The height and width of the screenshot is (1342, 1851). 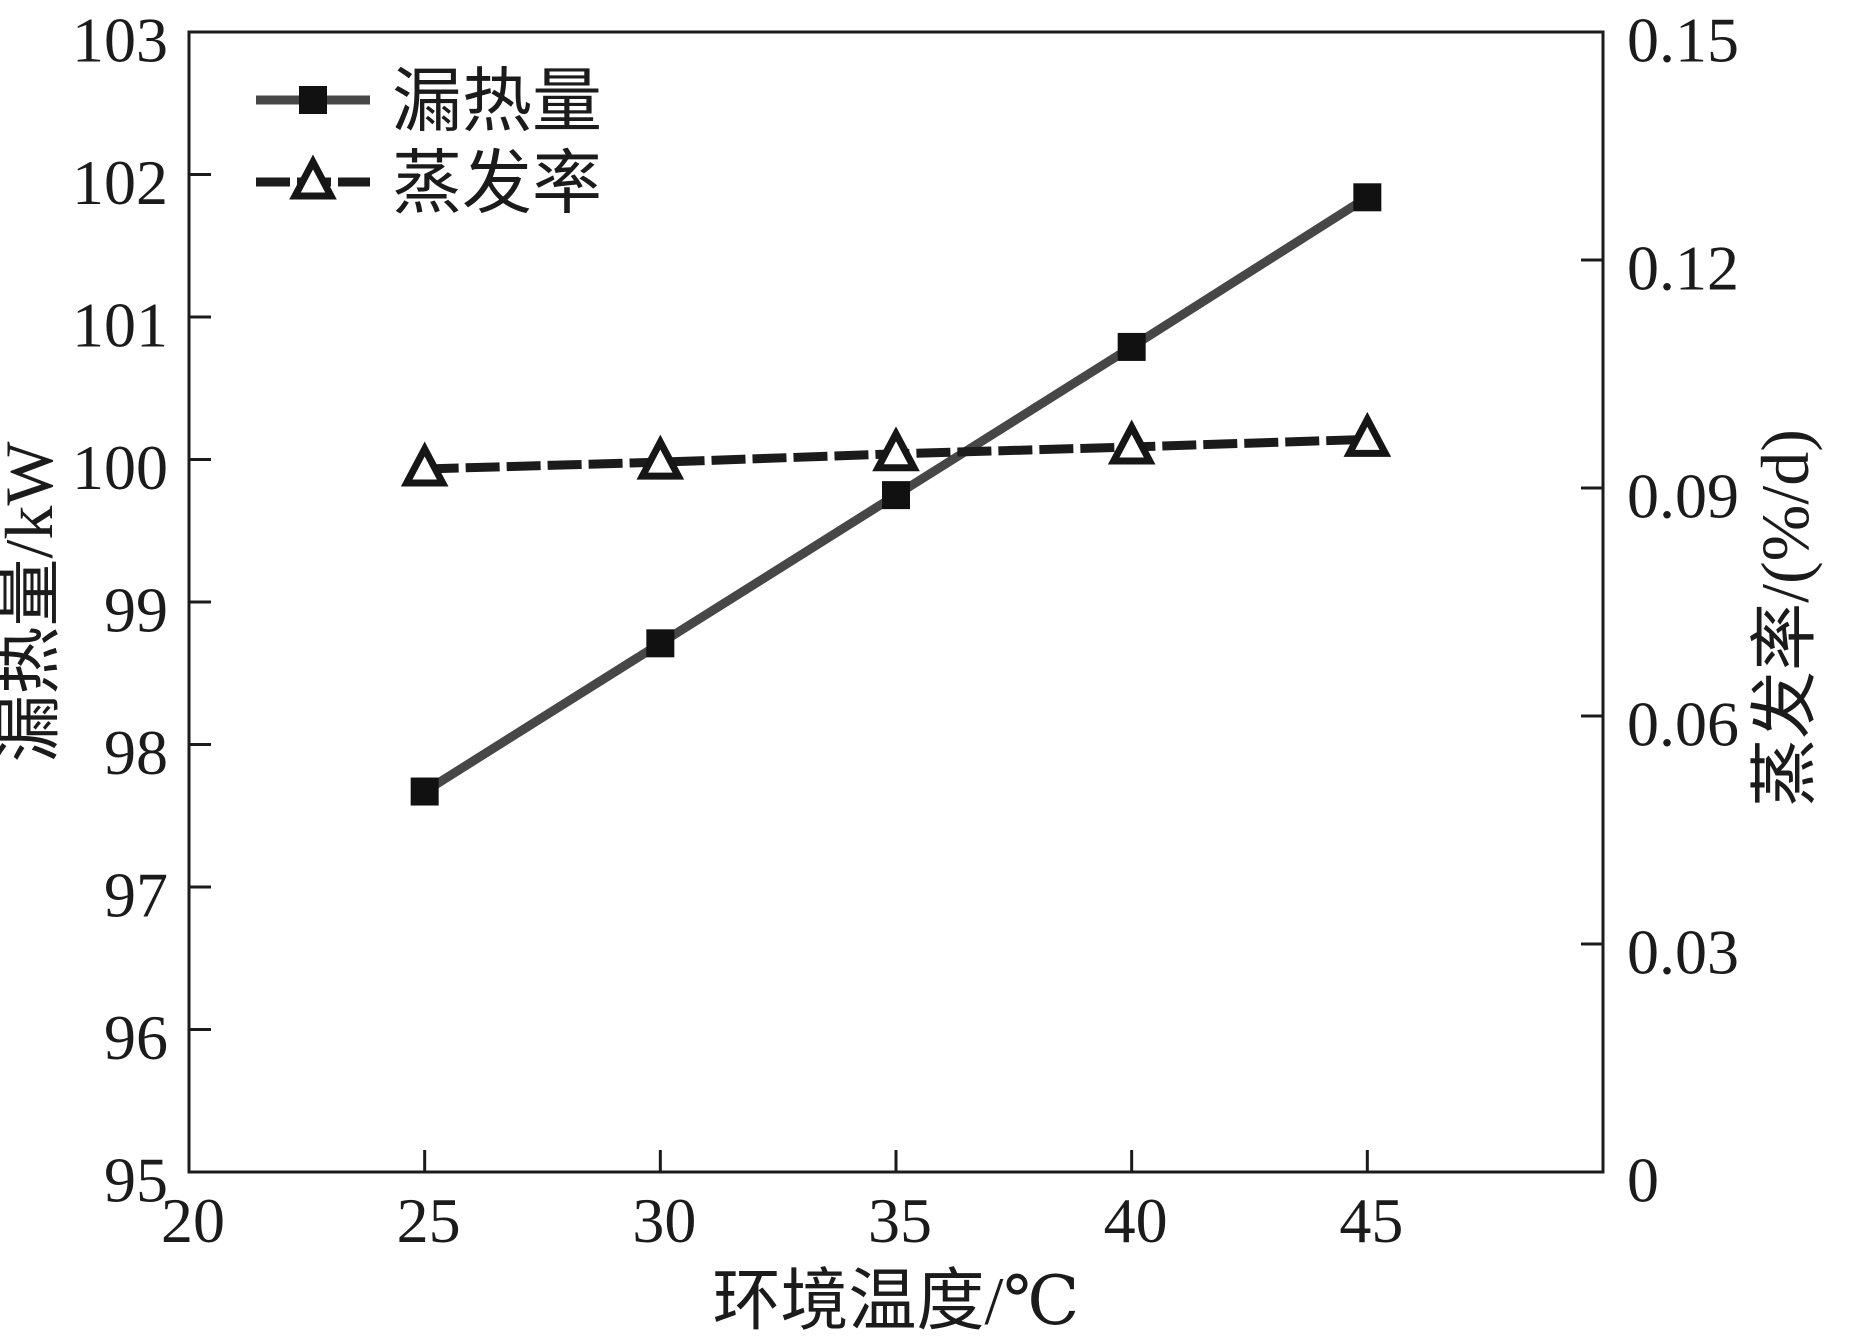 What do you see at coordinates (120, 325) in the screenshot?
I see `left-axis-tick-label: 101` at bounding box center [120, 325].